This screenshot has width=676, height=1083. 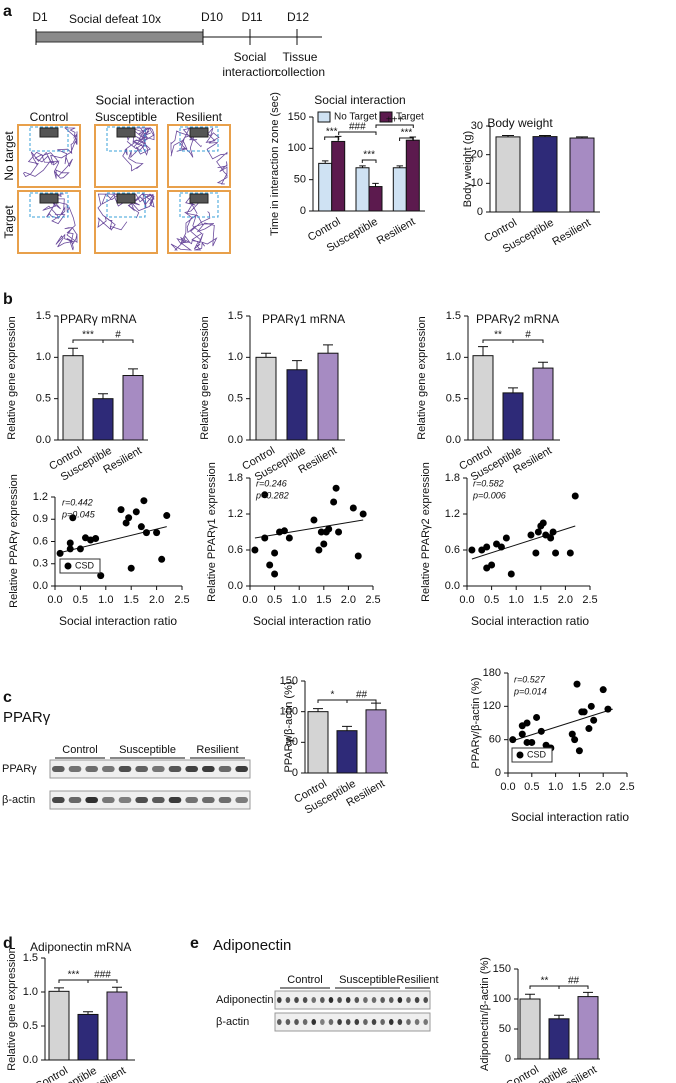 I want to click on blot-group: Control, so click(x=79, y=750).